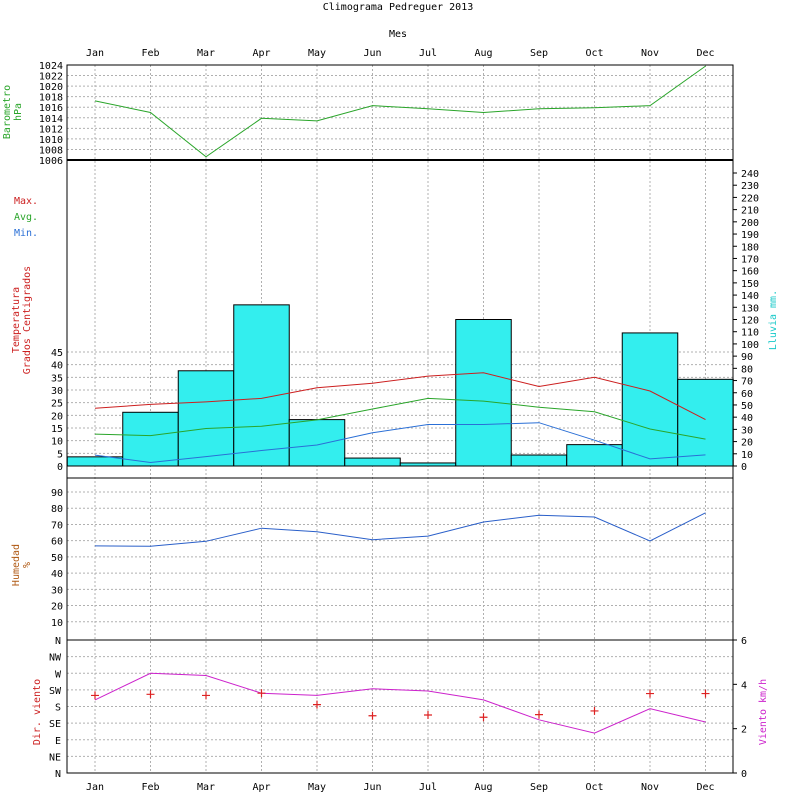  What do you see at coordinates (57, 366) in the screenshot?
I see `temperature-tick-label: 40` at bounding box center [57, 366].